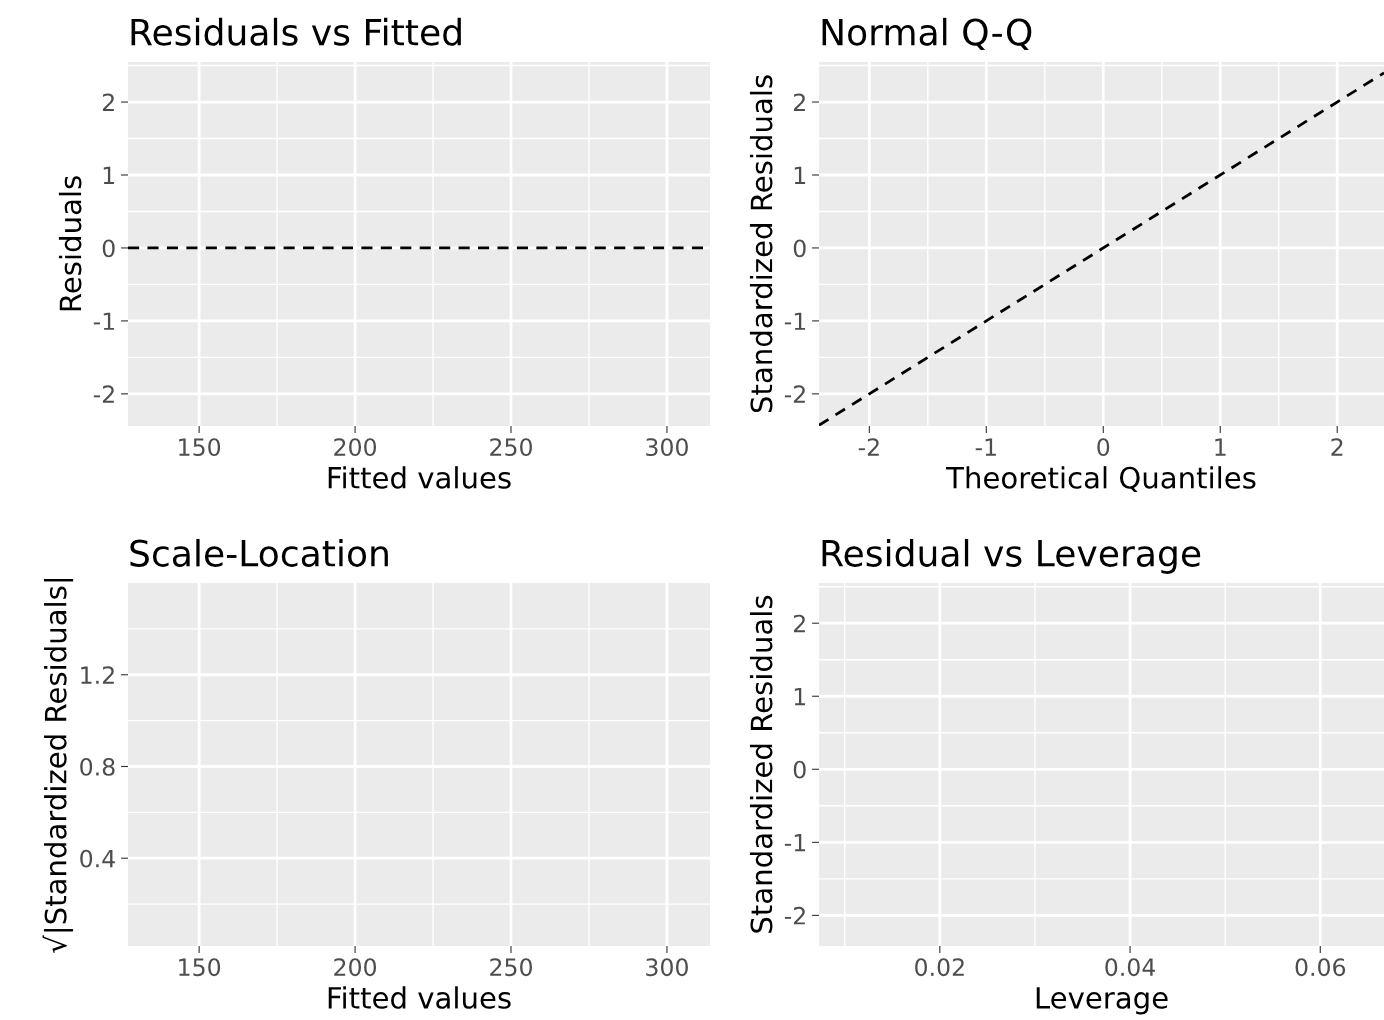 The width and height of the screenshot is (1384, 1020). I want to click on chart-title: Residuals vs Fitted, so click(296, 31).